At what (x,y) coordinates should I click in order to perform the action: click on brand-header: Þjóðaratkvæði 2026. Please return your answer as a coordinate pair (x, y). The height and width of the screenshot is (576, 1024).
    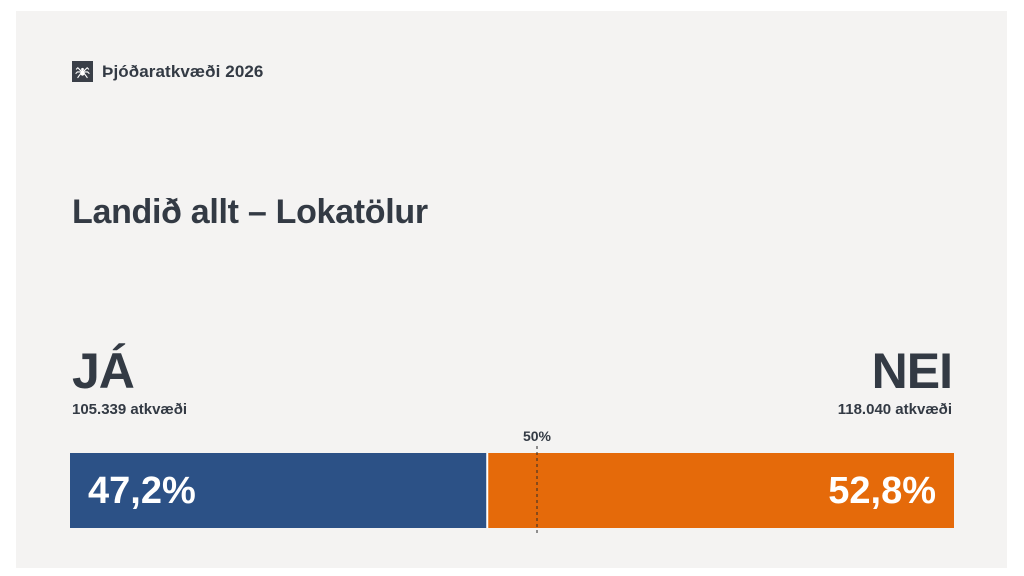
    Looking at the image, I should click on (168, 71).